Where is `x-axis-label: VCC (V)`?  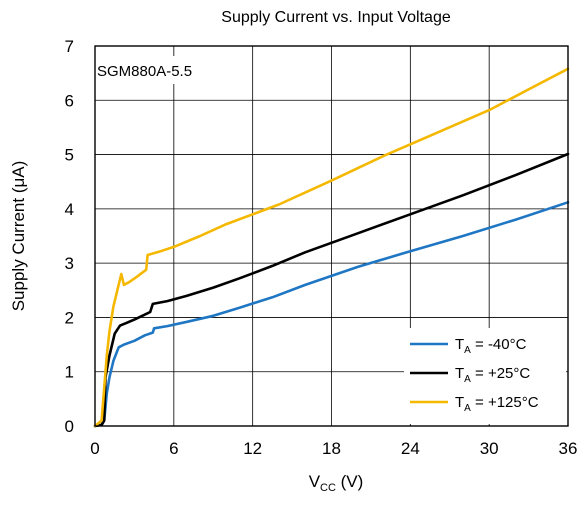
x-axis-label: VCC (V) is located at coordinates (336, 483).